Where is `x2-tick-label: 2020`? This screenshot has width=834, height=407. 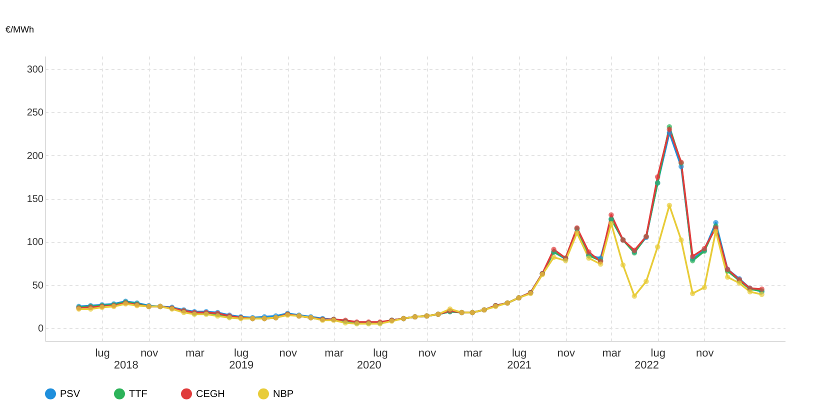 x2-tick-label: 2020 is located at coordinates (369, 366).